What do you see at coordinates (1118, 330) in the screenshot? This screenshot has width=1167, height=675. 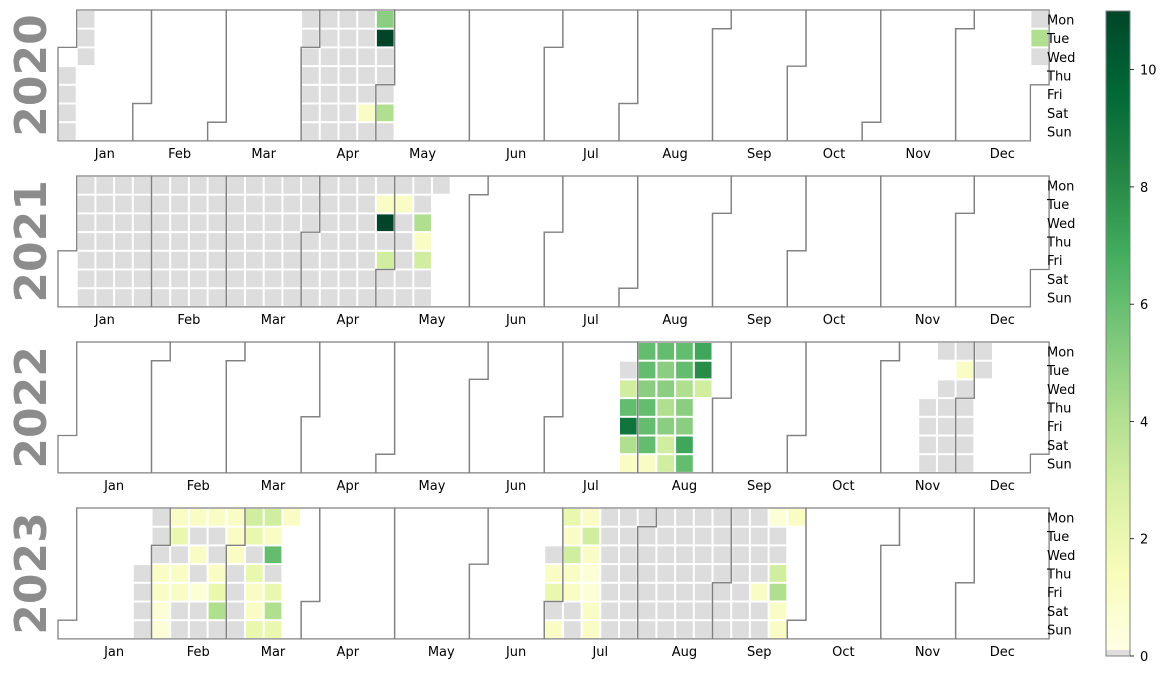 I see `colorbar-gradient` at bounding box center [1118, 330].